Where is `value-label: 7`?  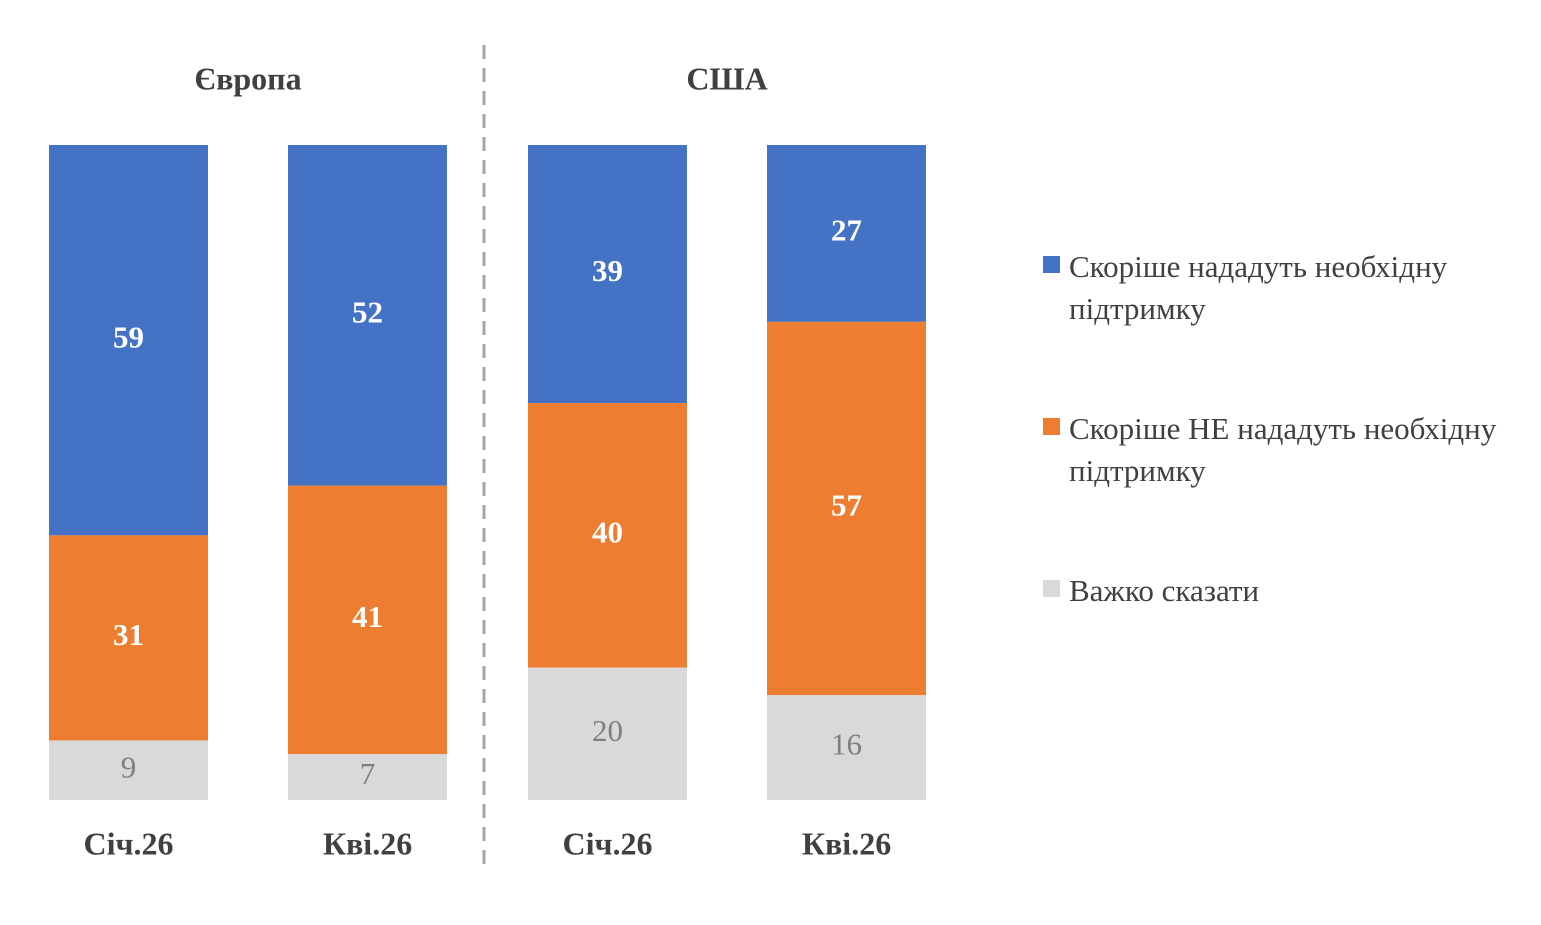
value-label: 7 is located at coordinates (368, 773).